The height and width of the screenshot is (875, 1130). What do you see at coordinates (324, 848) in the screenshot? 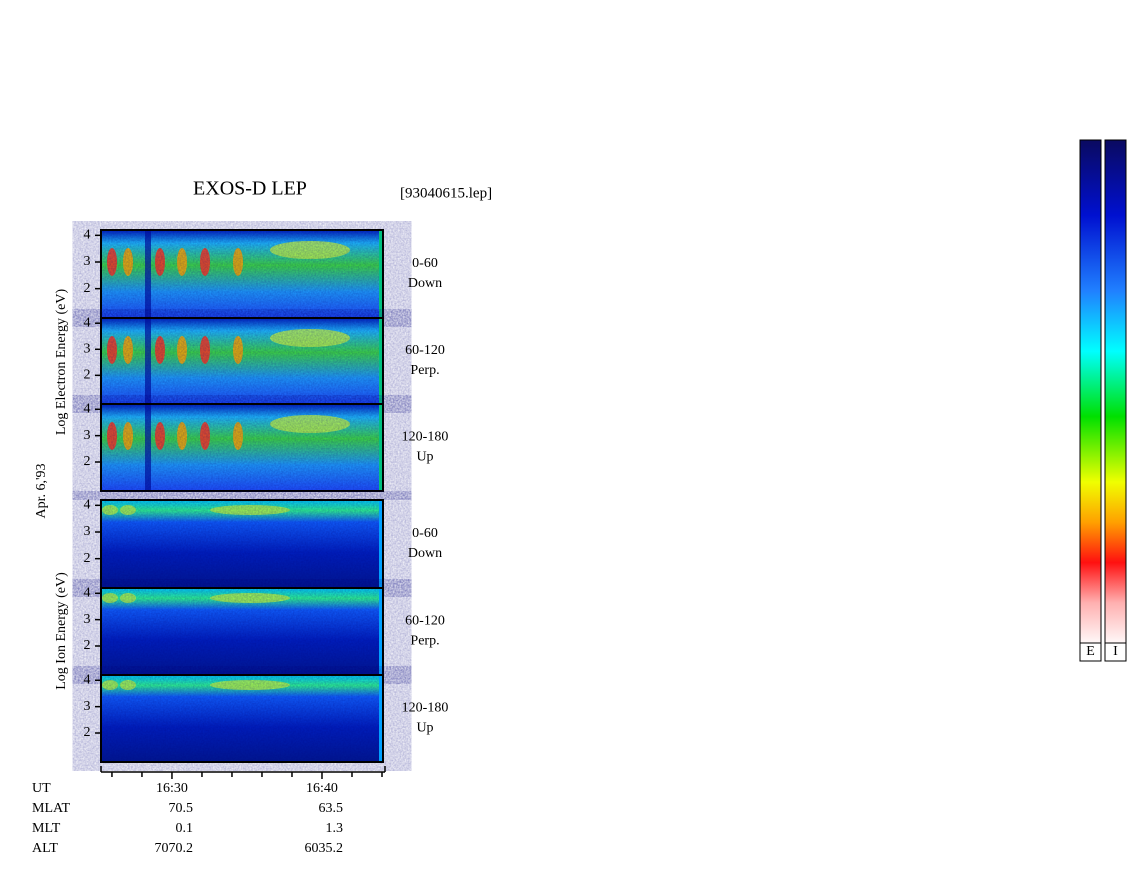
I see `ephemeris-value: 6035.2` at bounding box center [324, 848].